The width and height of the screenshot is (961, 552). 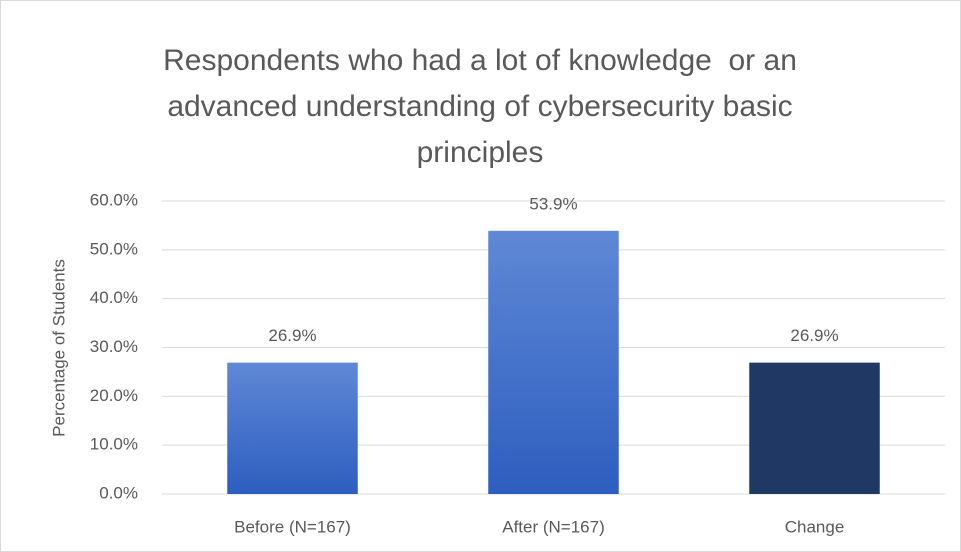 What do you see at coordinates (114, 346) in the screenshot?
I see `y-tick-label: 30.0%` at bounding box center [114, 346].